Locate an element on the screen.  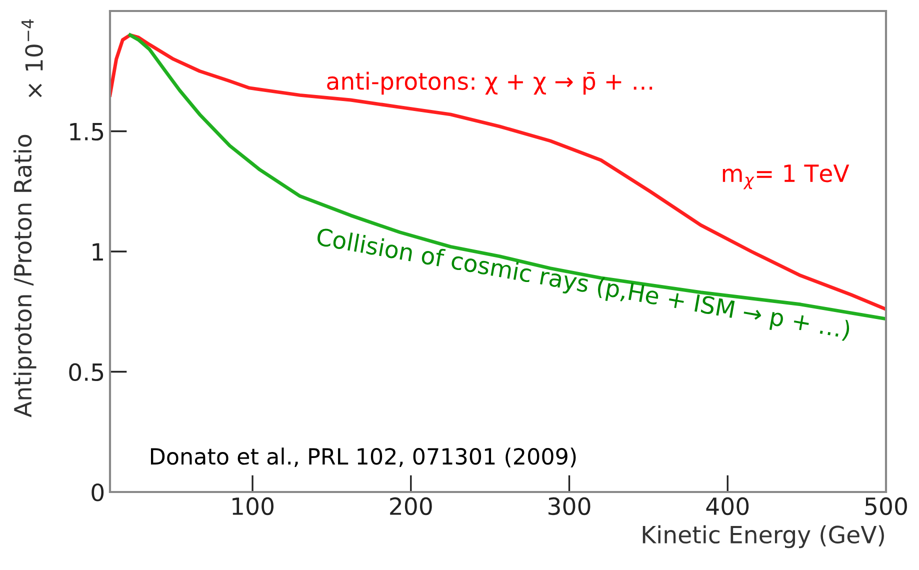
annotation: Collision of cosmic rays (p,He + ISM → p + …) is located at coordinates (583, 285).